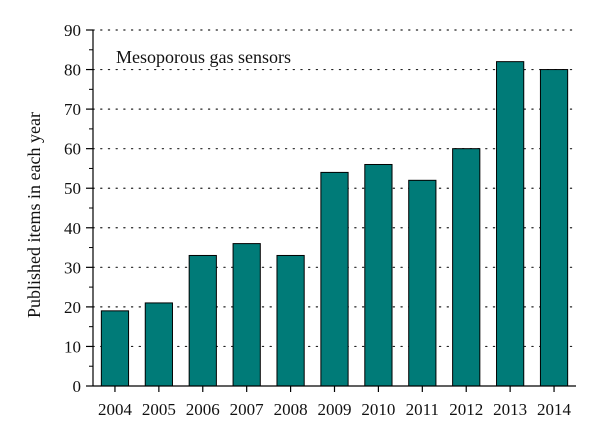  Describe the element at coordinates (334, 279) in the screenshot. I see `bar-2009` at that location.